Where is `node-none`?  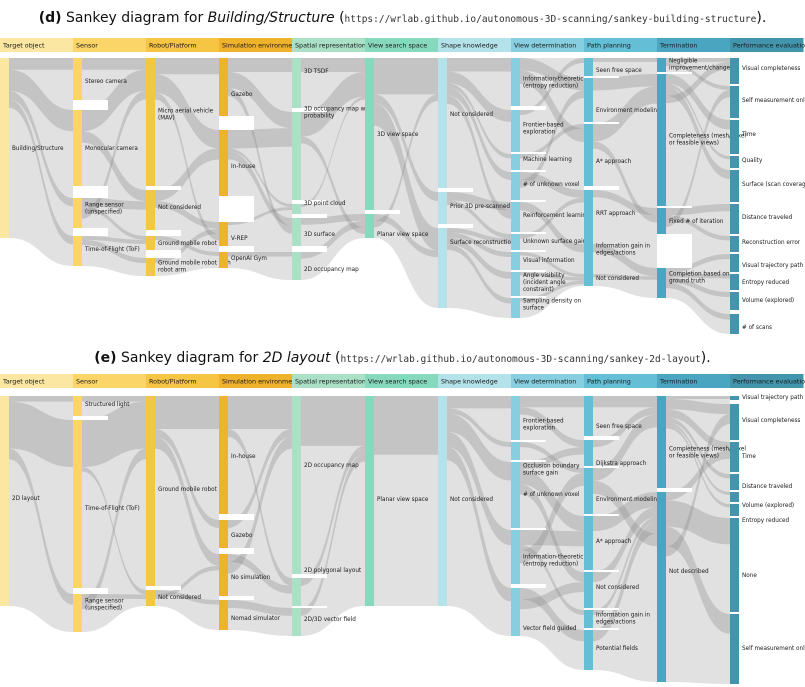
node-none is located at coordinates (734, 565).